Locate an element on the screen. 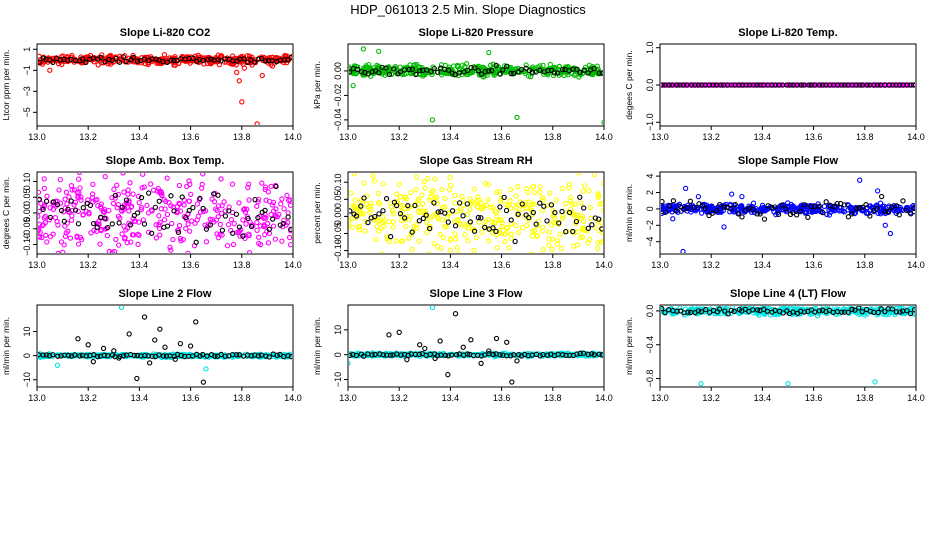  x-tick-label: 13.4 is located at coordinates (763, 137).